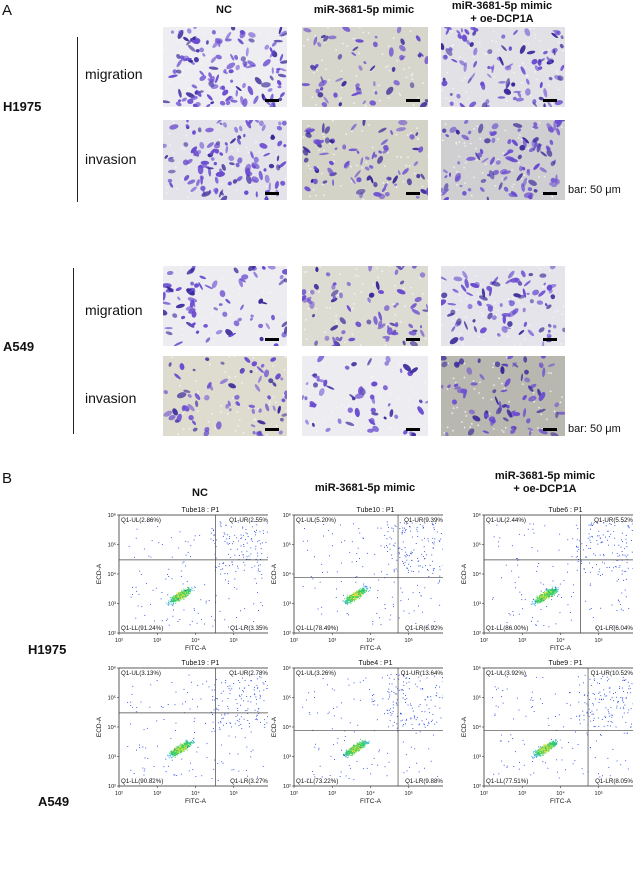 The height and width of the screenshot is (888, 642). I want to click on row-label-invasion: invasion, so click(111, 159).